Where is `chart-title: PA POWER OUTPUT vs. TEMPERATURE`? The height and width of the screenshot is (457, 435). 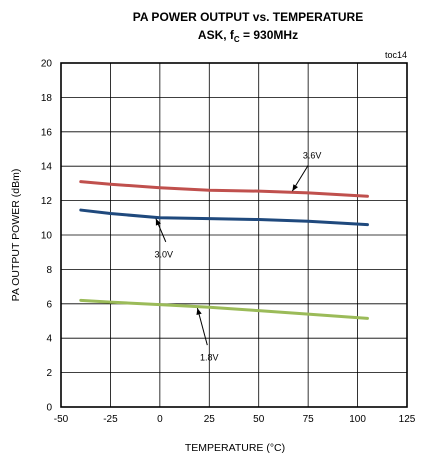
chart-title: PA POWER OUTPUT vs. TEMPERATURE is located at coordinates (248, 17).